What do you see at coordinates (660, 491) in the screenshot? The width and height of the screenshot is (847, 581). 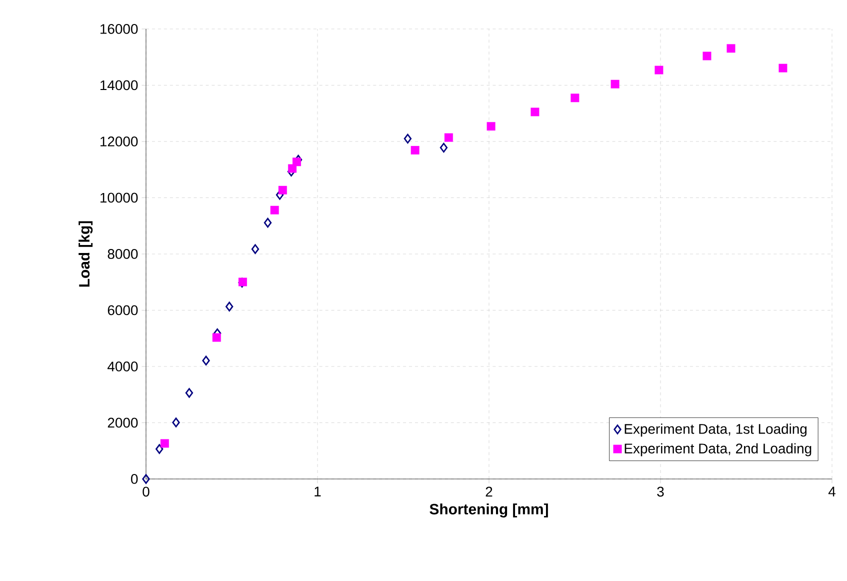 I see `x-tick-label: 3` at bounding box center [660, 491].